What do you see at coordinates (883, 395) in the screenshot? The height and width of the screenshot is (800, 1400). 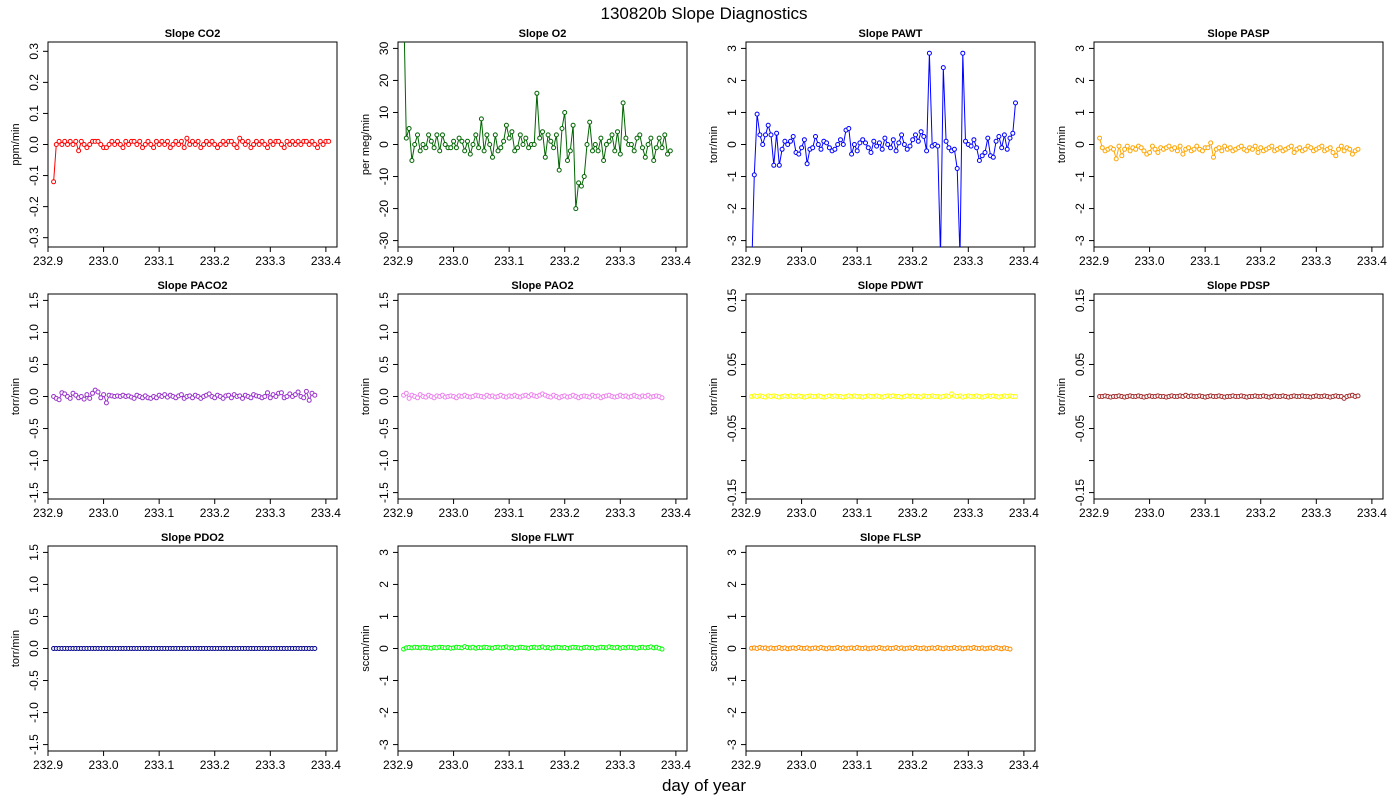 I see `series-slope-pdwt` at bounding box center [883, 395].